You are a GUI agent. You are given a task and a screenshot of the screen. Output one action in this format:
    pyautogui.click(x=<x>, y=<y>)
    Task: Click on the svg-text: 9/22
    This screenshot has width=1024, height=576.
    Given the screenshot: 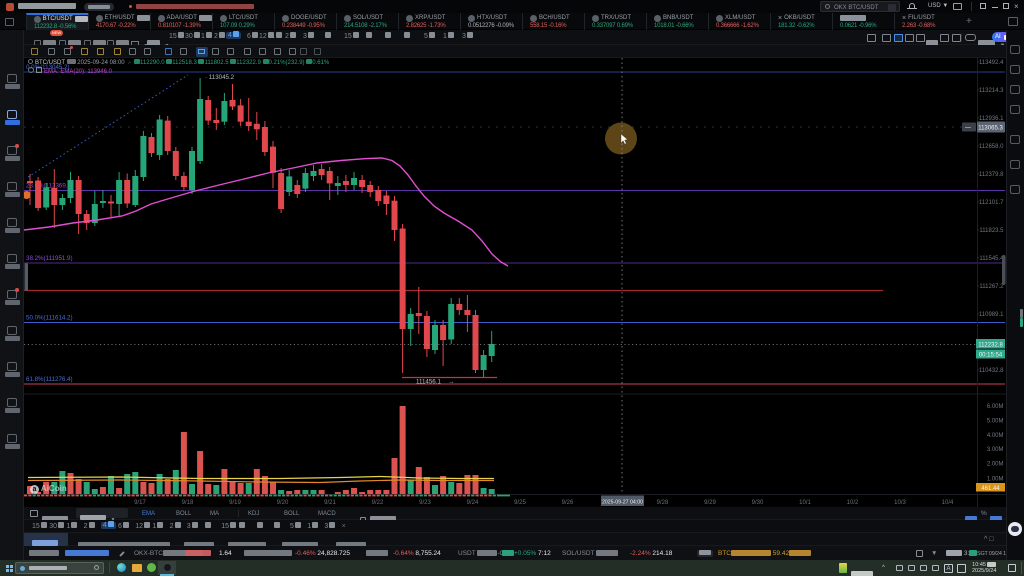 What is the action you would take?
    pyautogui.click(x=378, y=503)
    